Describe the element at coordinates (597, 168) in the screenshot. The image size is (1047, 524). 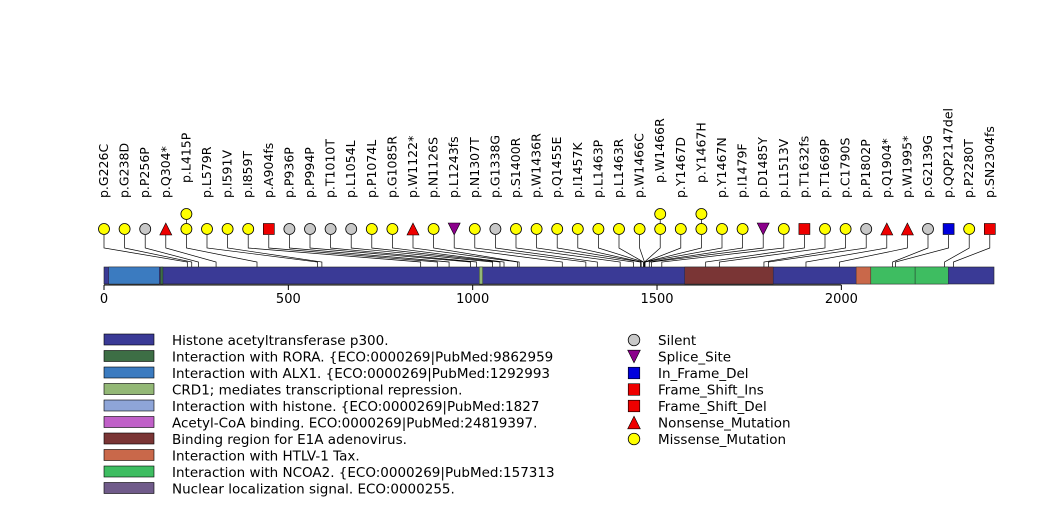
I see `mutation-label: p.L1463P` at that location.